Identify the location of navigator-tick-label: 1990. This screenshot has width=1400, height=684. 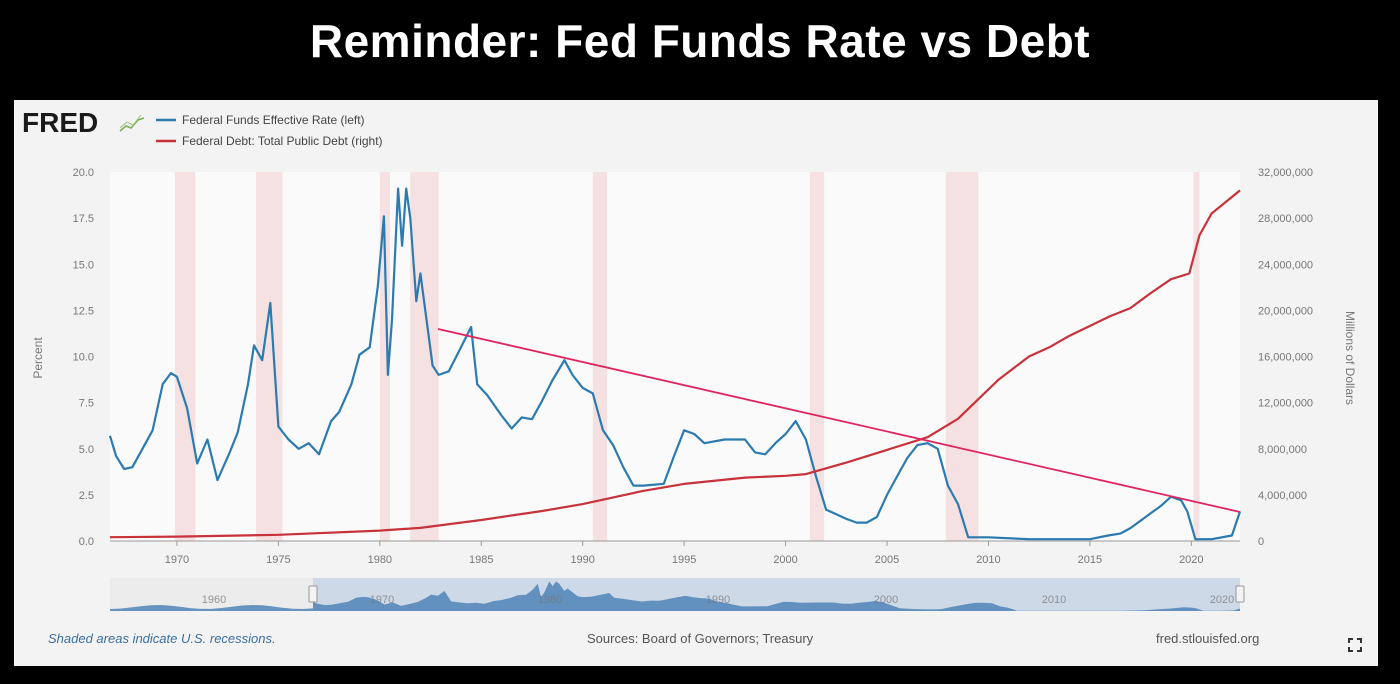
(718, 600).